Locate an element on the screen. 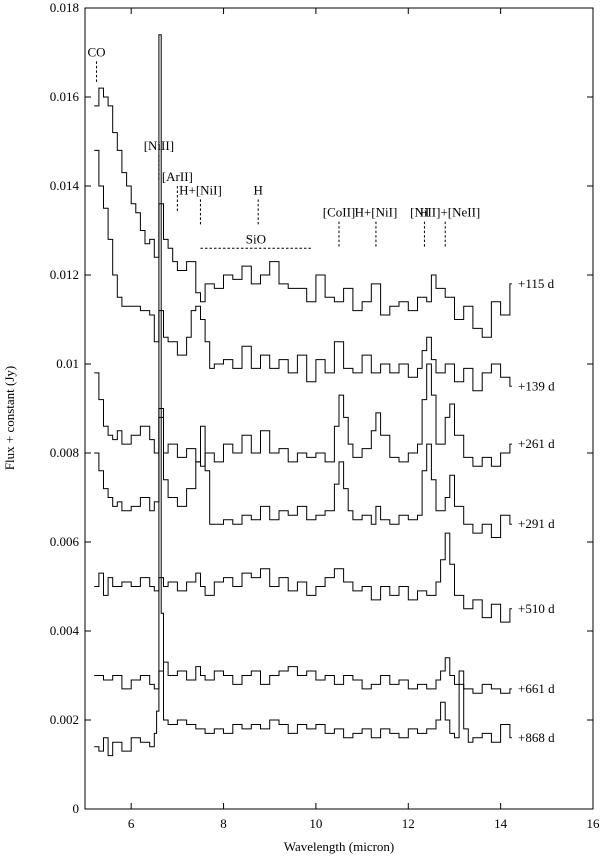 The width and height of the screenshot is (600, 861). y-tick-label: 0.008 is located at coordinates (64, 452).